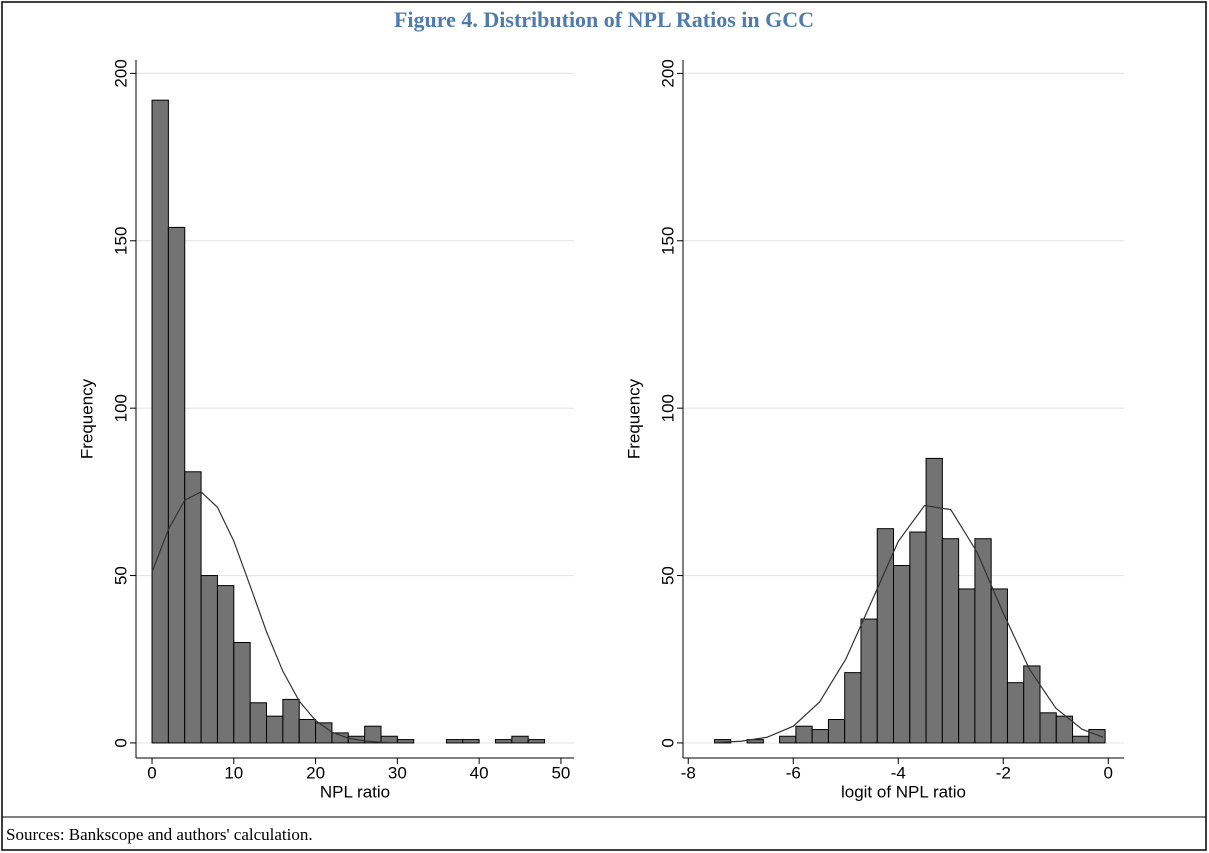  What do you see at coordinates (898, 772) in the screenshot?
I see `x-tick-label: -4` at bounding box center [898, 772].